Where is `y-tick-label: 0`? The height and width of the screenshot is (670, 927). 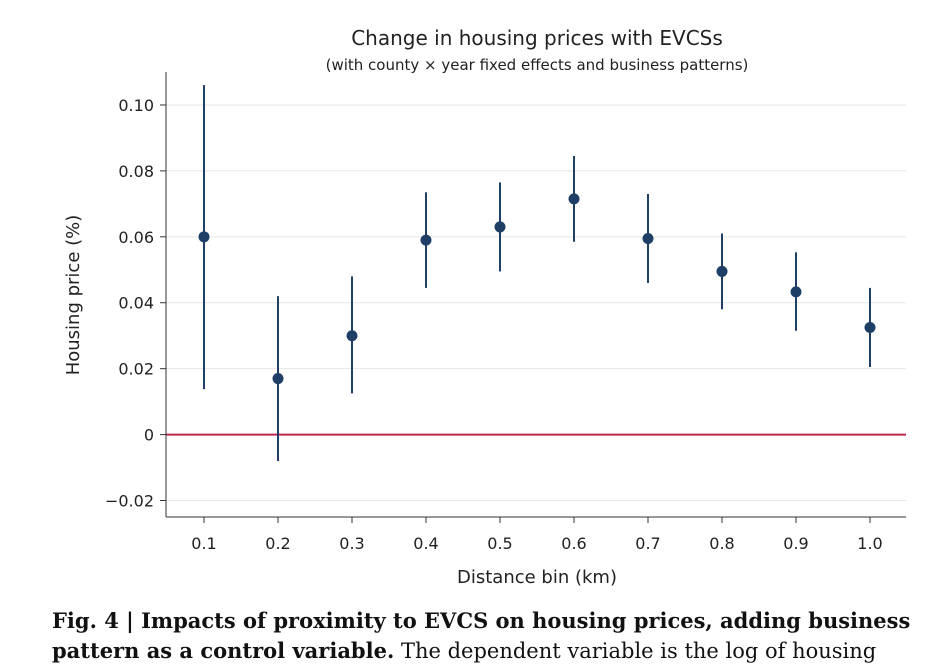
y-tick-label: 0 is located at coordinates (149, 435).